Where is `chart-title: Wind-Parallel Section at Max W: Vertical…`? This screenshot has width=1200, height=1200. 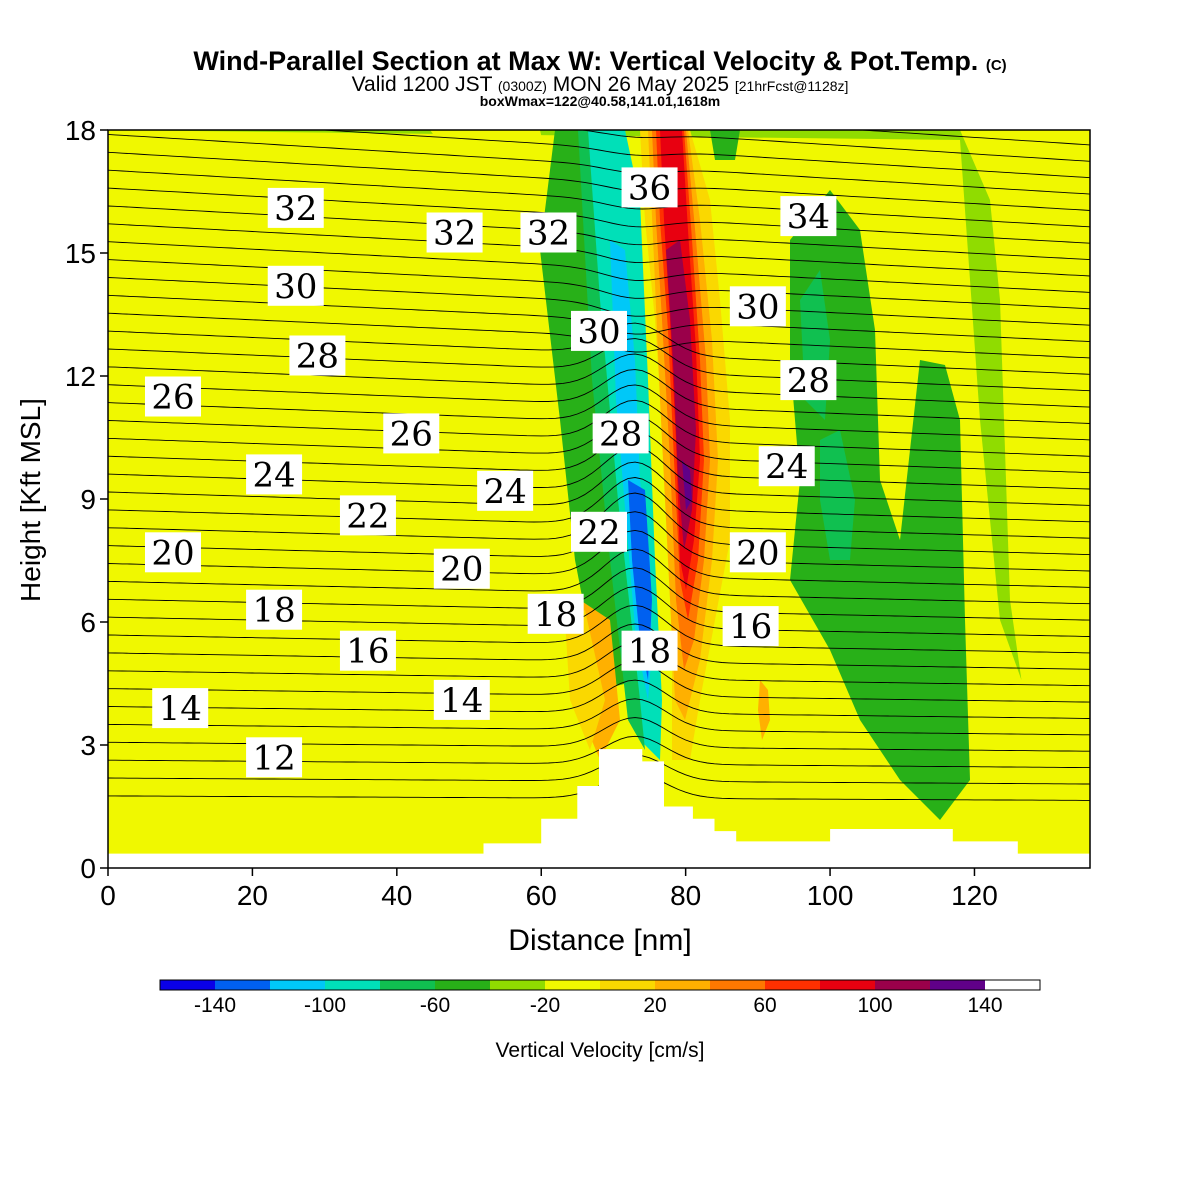
chart-title: Wind-Parallel Section at Max W: Vertical… is located at coordinates (599, 61).